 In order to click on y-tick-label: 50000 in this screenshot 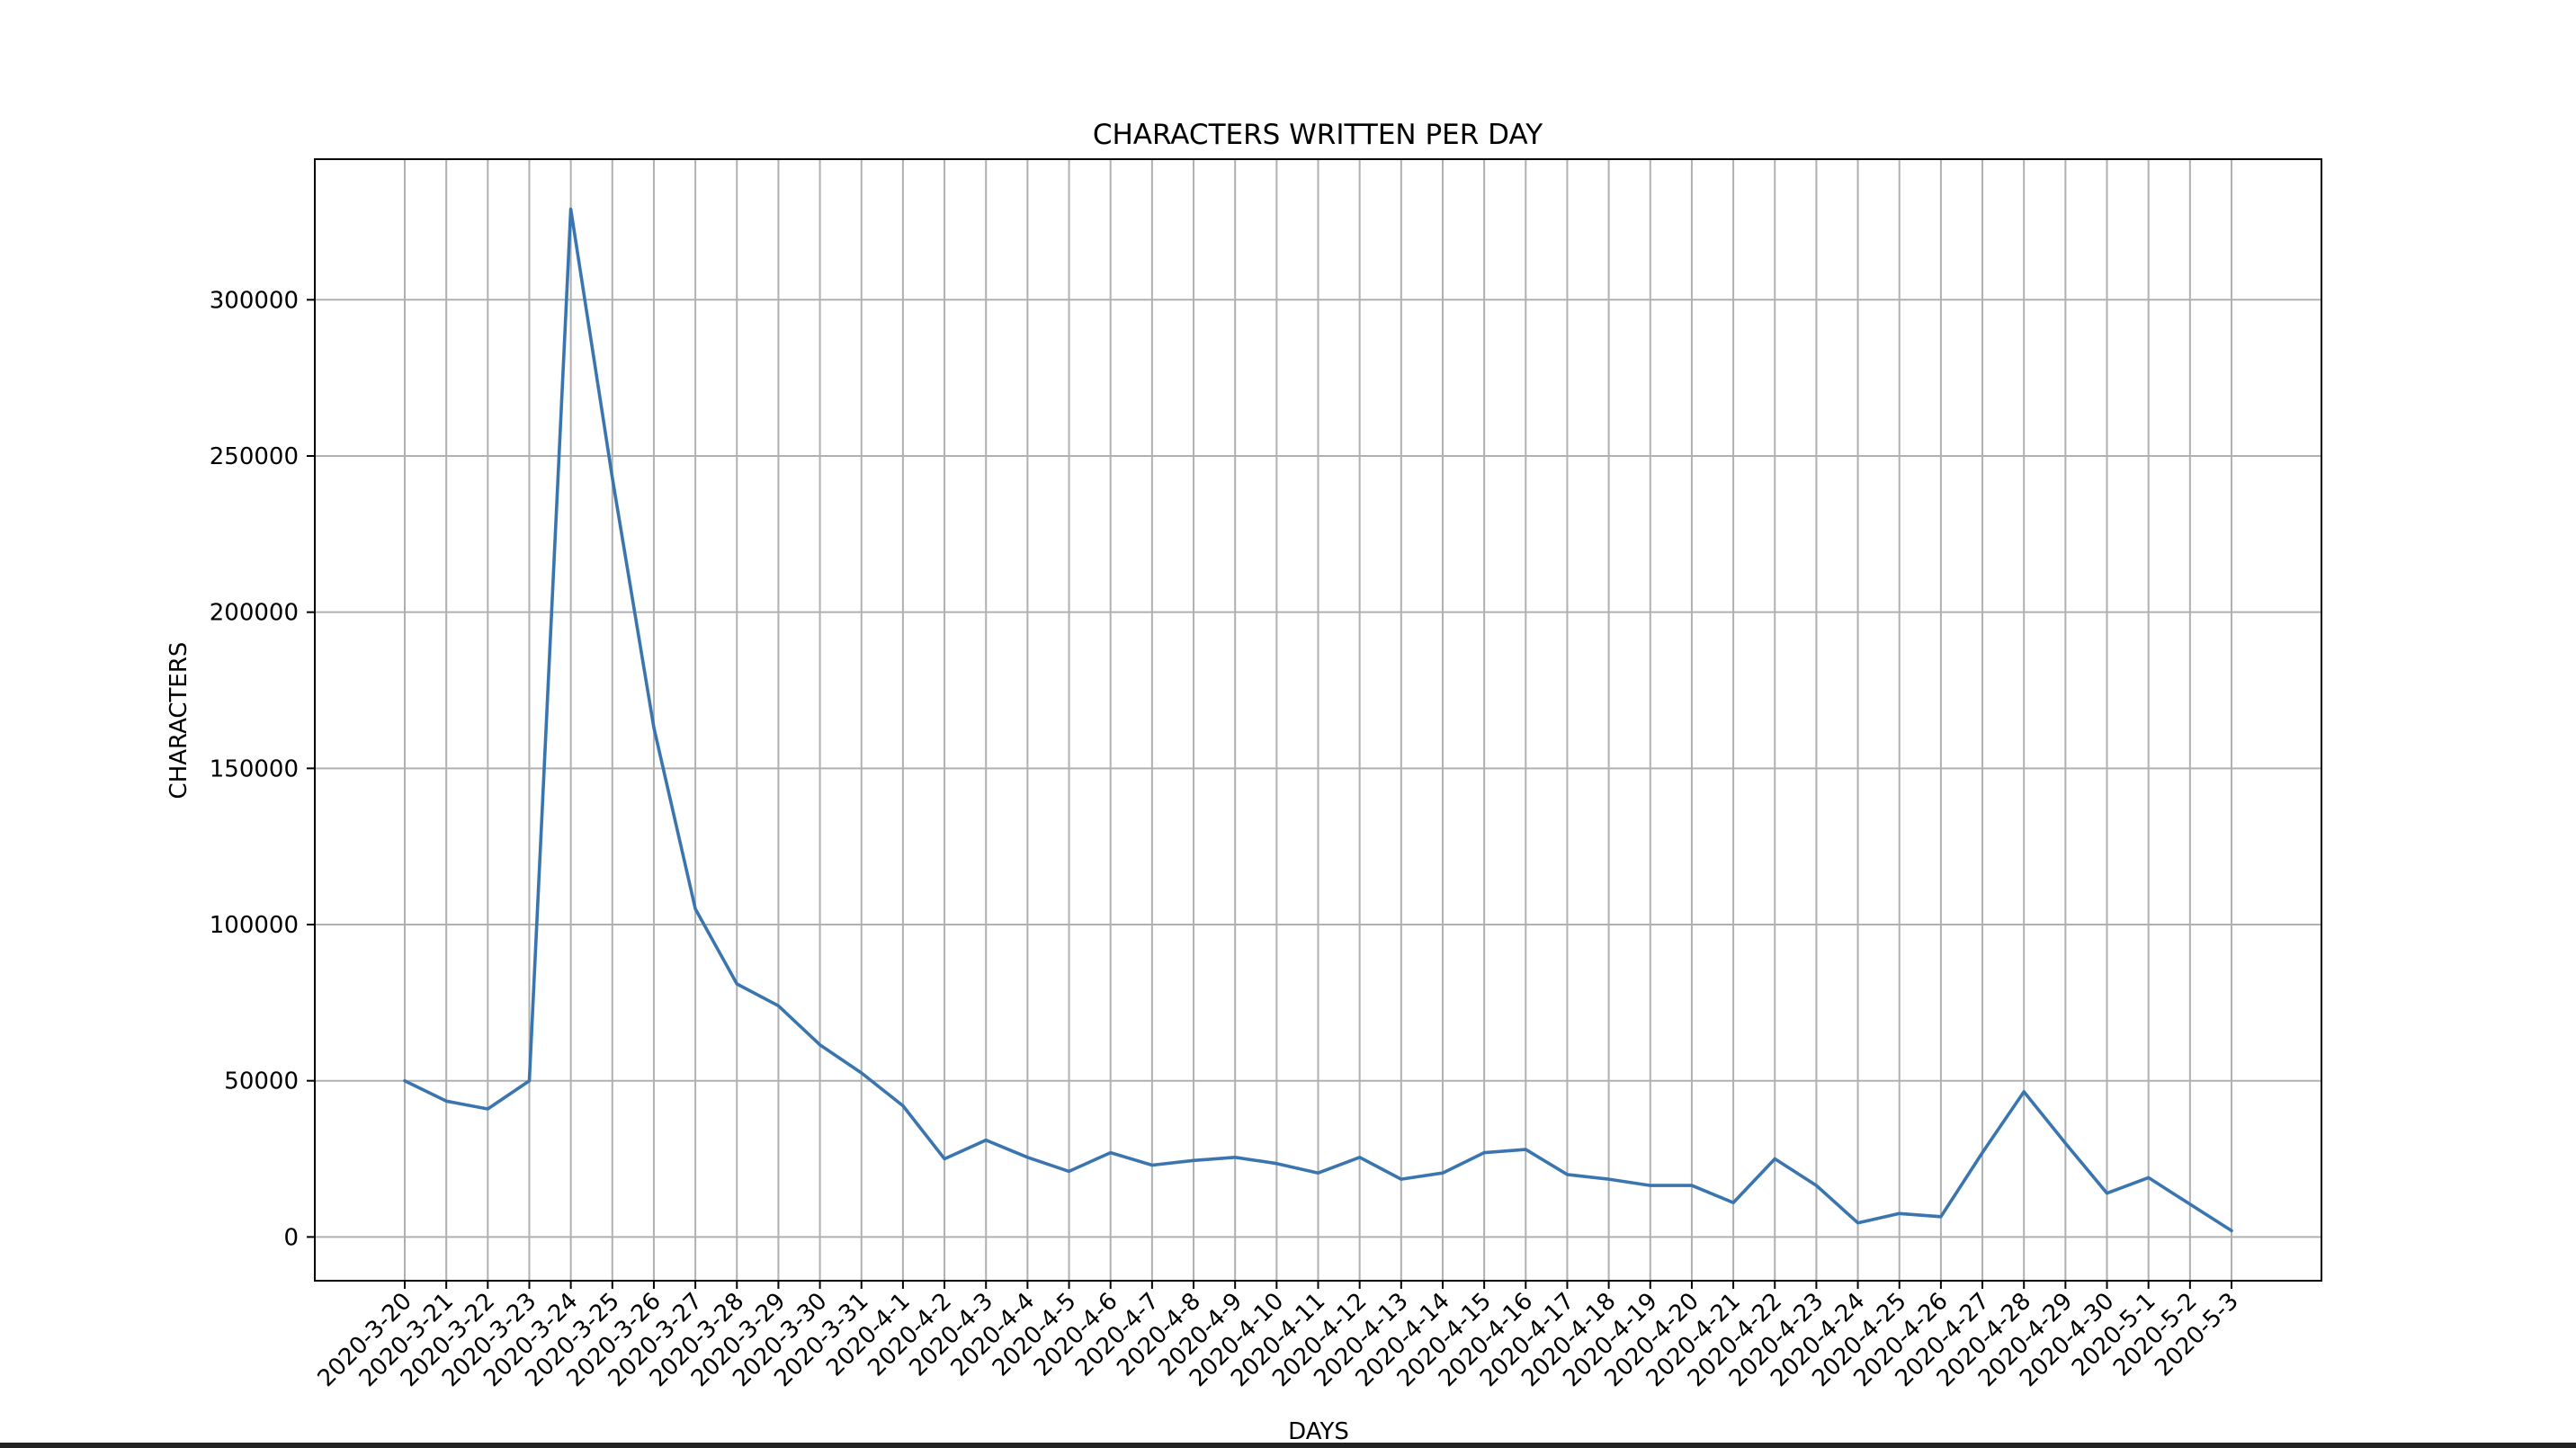, I will do `click(261, 1081)`.